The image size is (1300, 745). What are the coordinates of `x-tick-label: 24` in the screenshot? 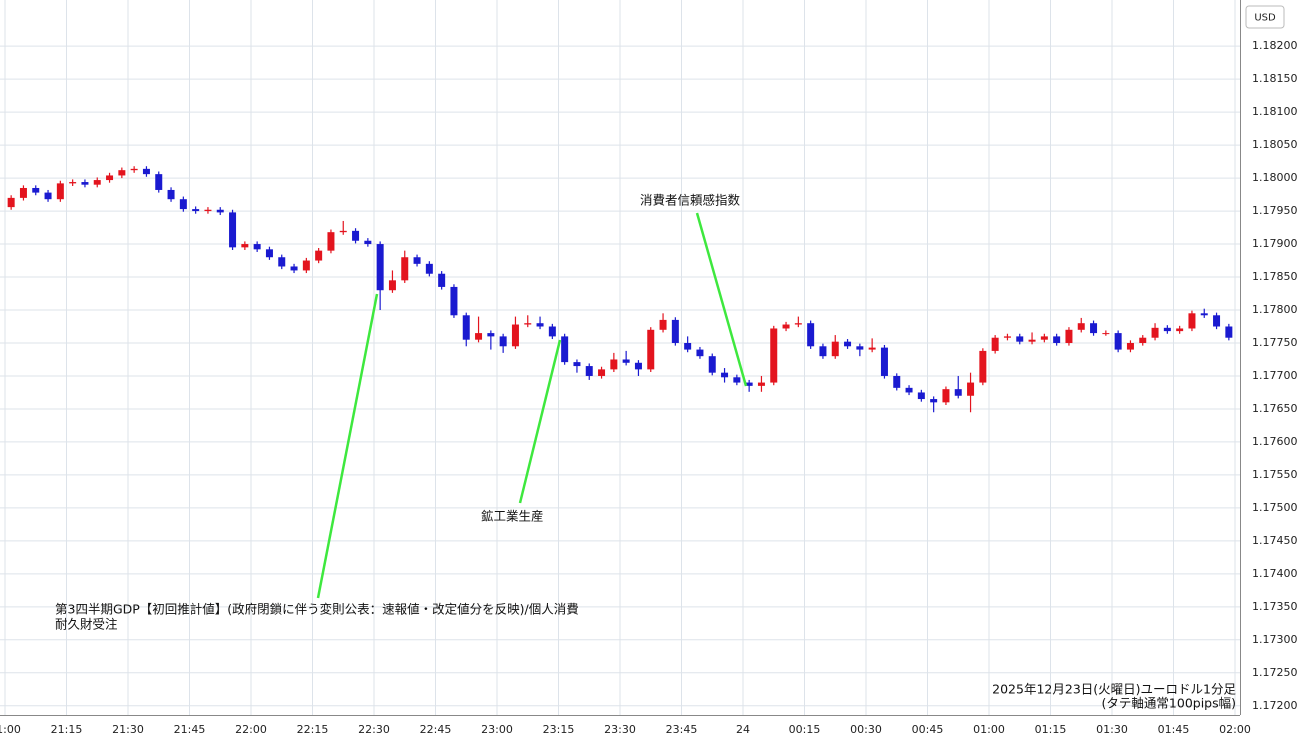 It's located at (743, 729).